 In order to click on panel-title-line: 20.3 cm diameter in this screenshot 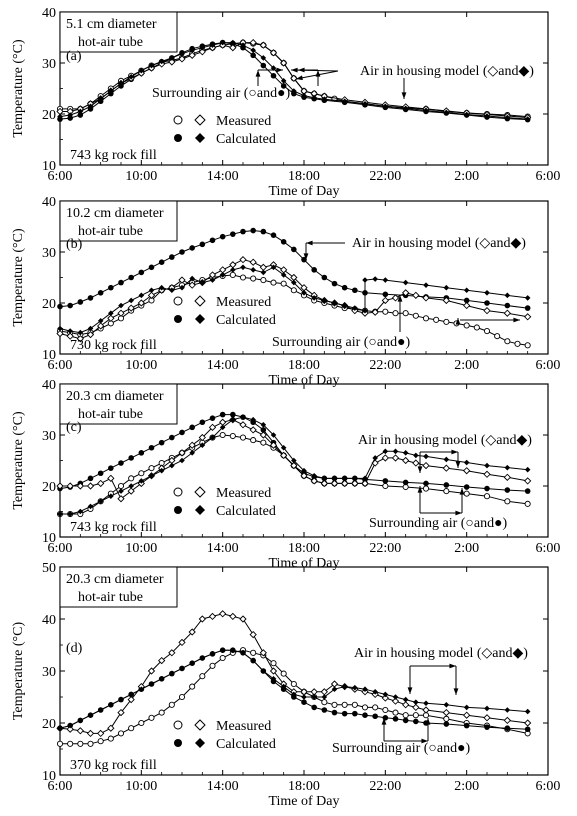, I will do `click(115, 579)`.